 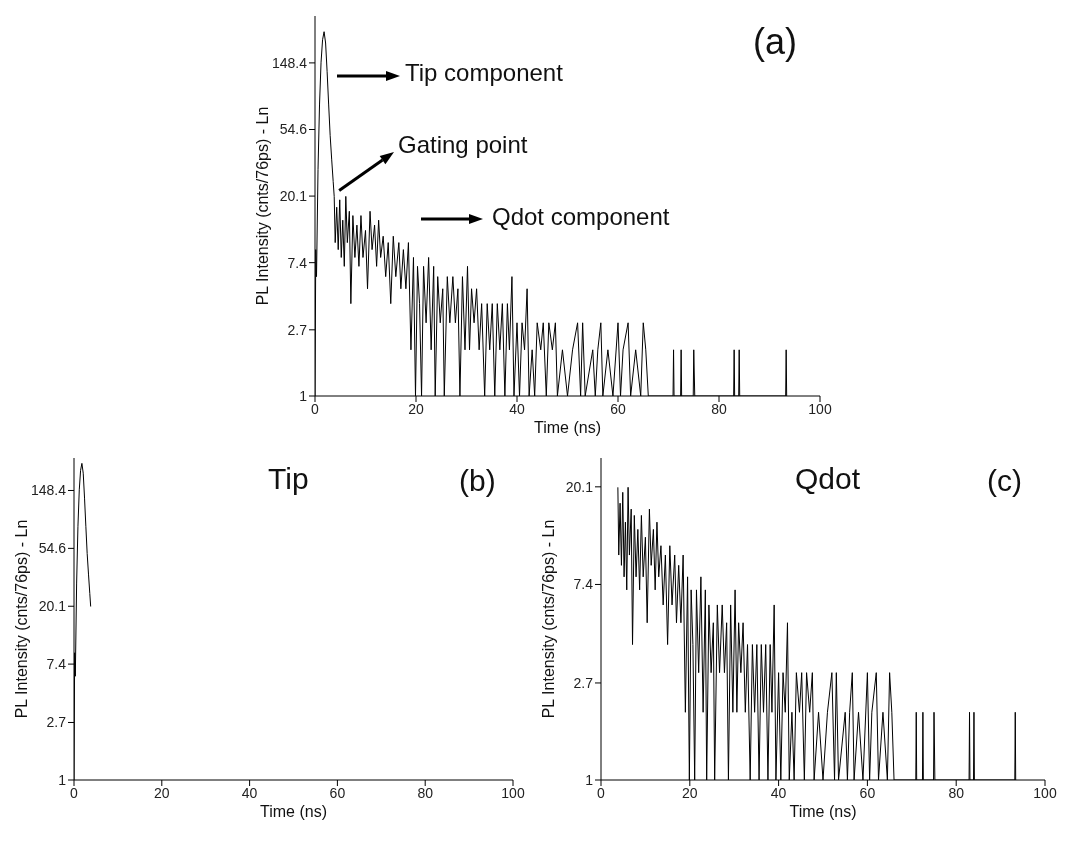 I want to click on annotation: Qdot component, so click(x=581, y=217).